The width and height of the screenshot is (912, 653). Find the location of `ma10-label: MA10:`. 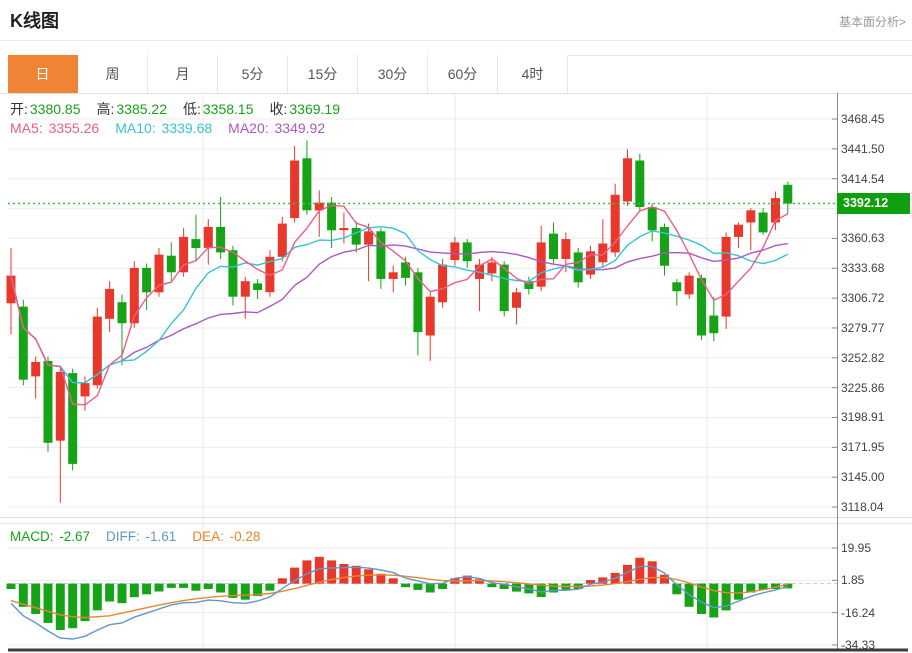

ma10-label: MA10: is located at coordinates (137, 128).